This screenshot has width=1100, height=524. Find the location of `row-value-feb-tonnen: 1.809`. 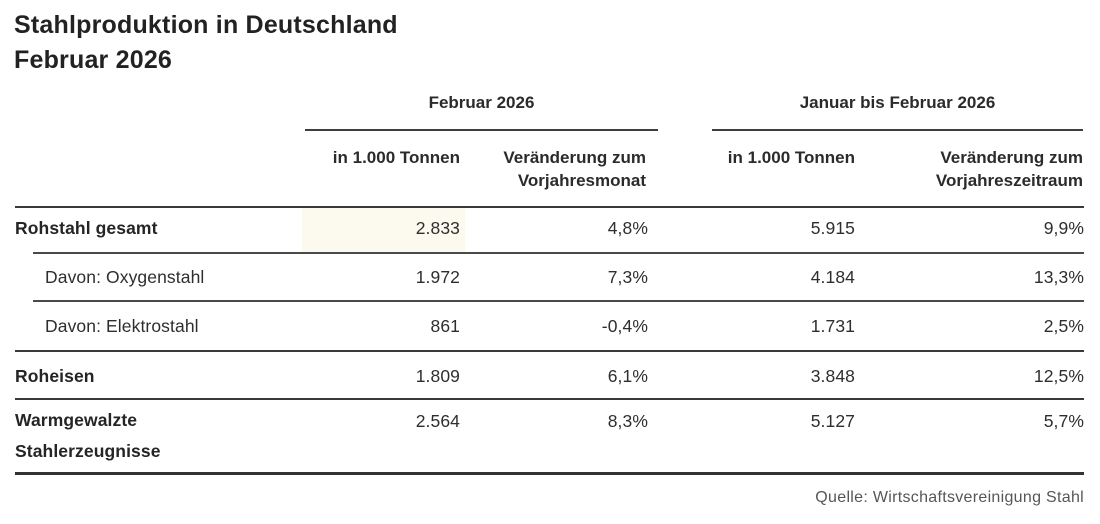

row-value-feb-tonnen: 1.809 is located at coordinates (437, 376).